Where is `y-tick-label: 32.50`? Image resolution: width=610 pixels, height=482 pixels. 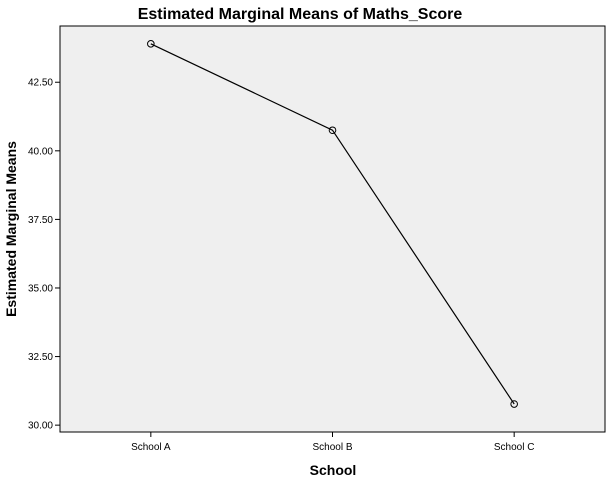 y-tick-label: 32.50 is located at coordinates (40, 357).